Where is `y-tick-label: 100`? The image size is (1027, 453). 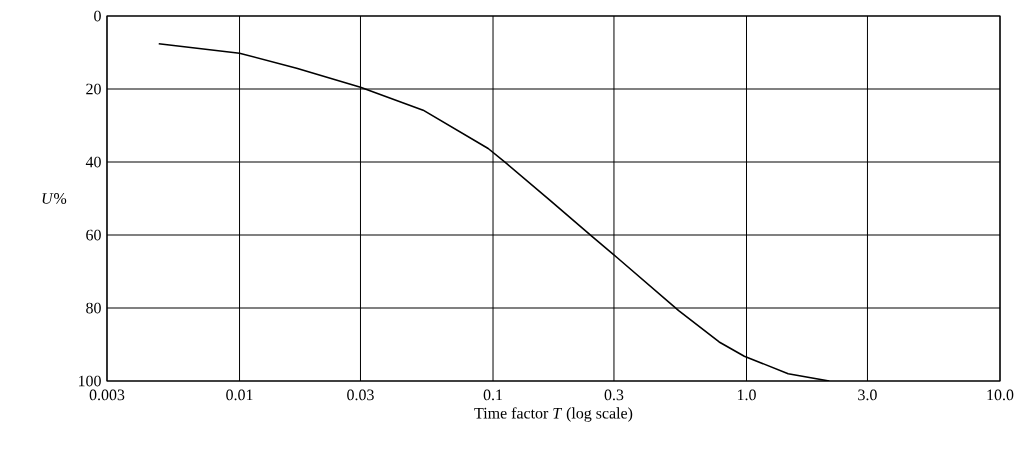
y-tick-label: 100 is located at coordinates (89, 381).